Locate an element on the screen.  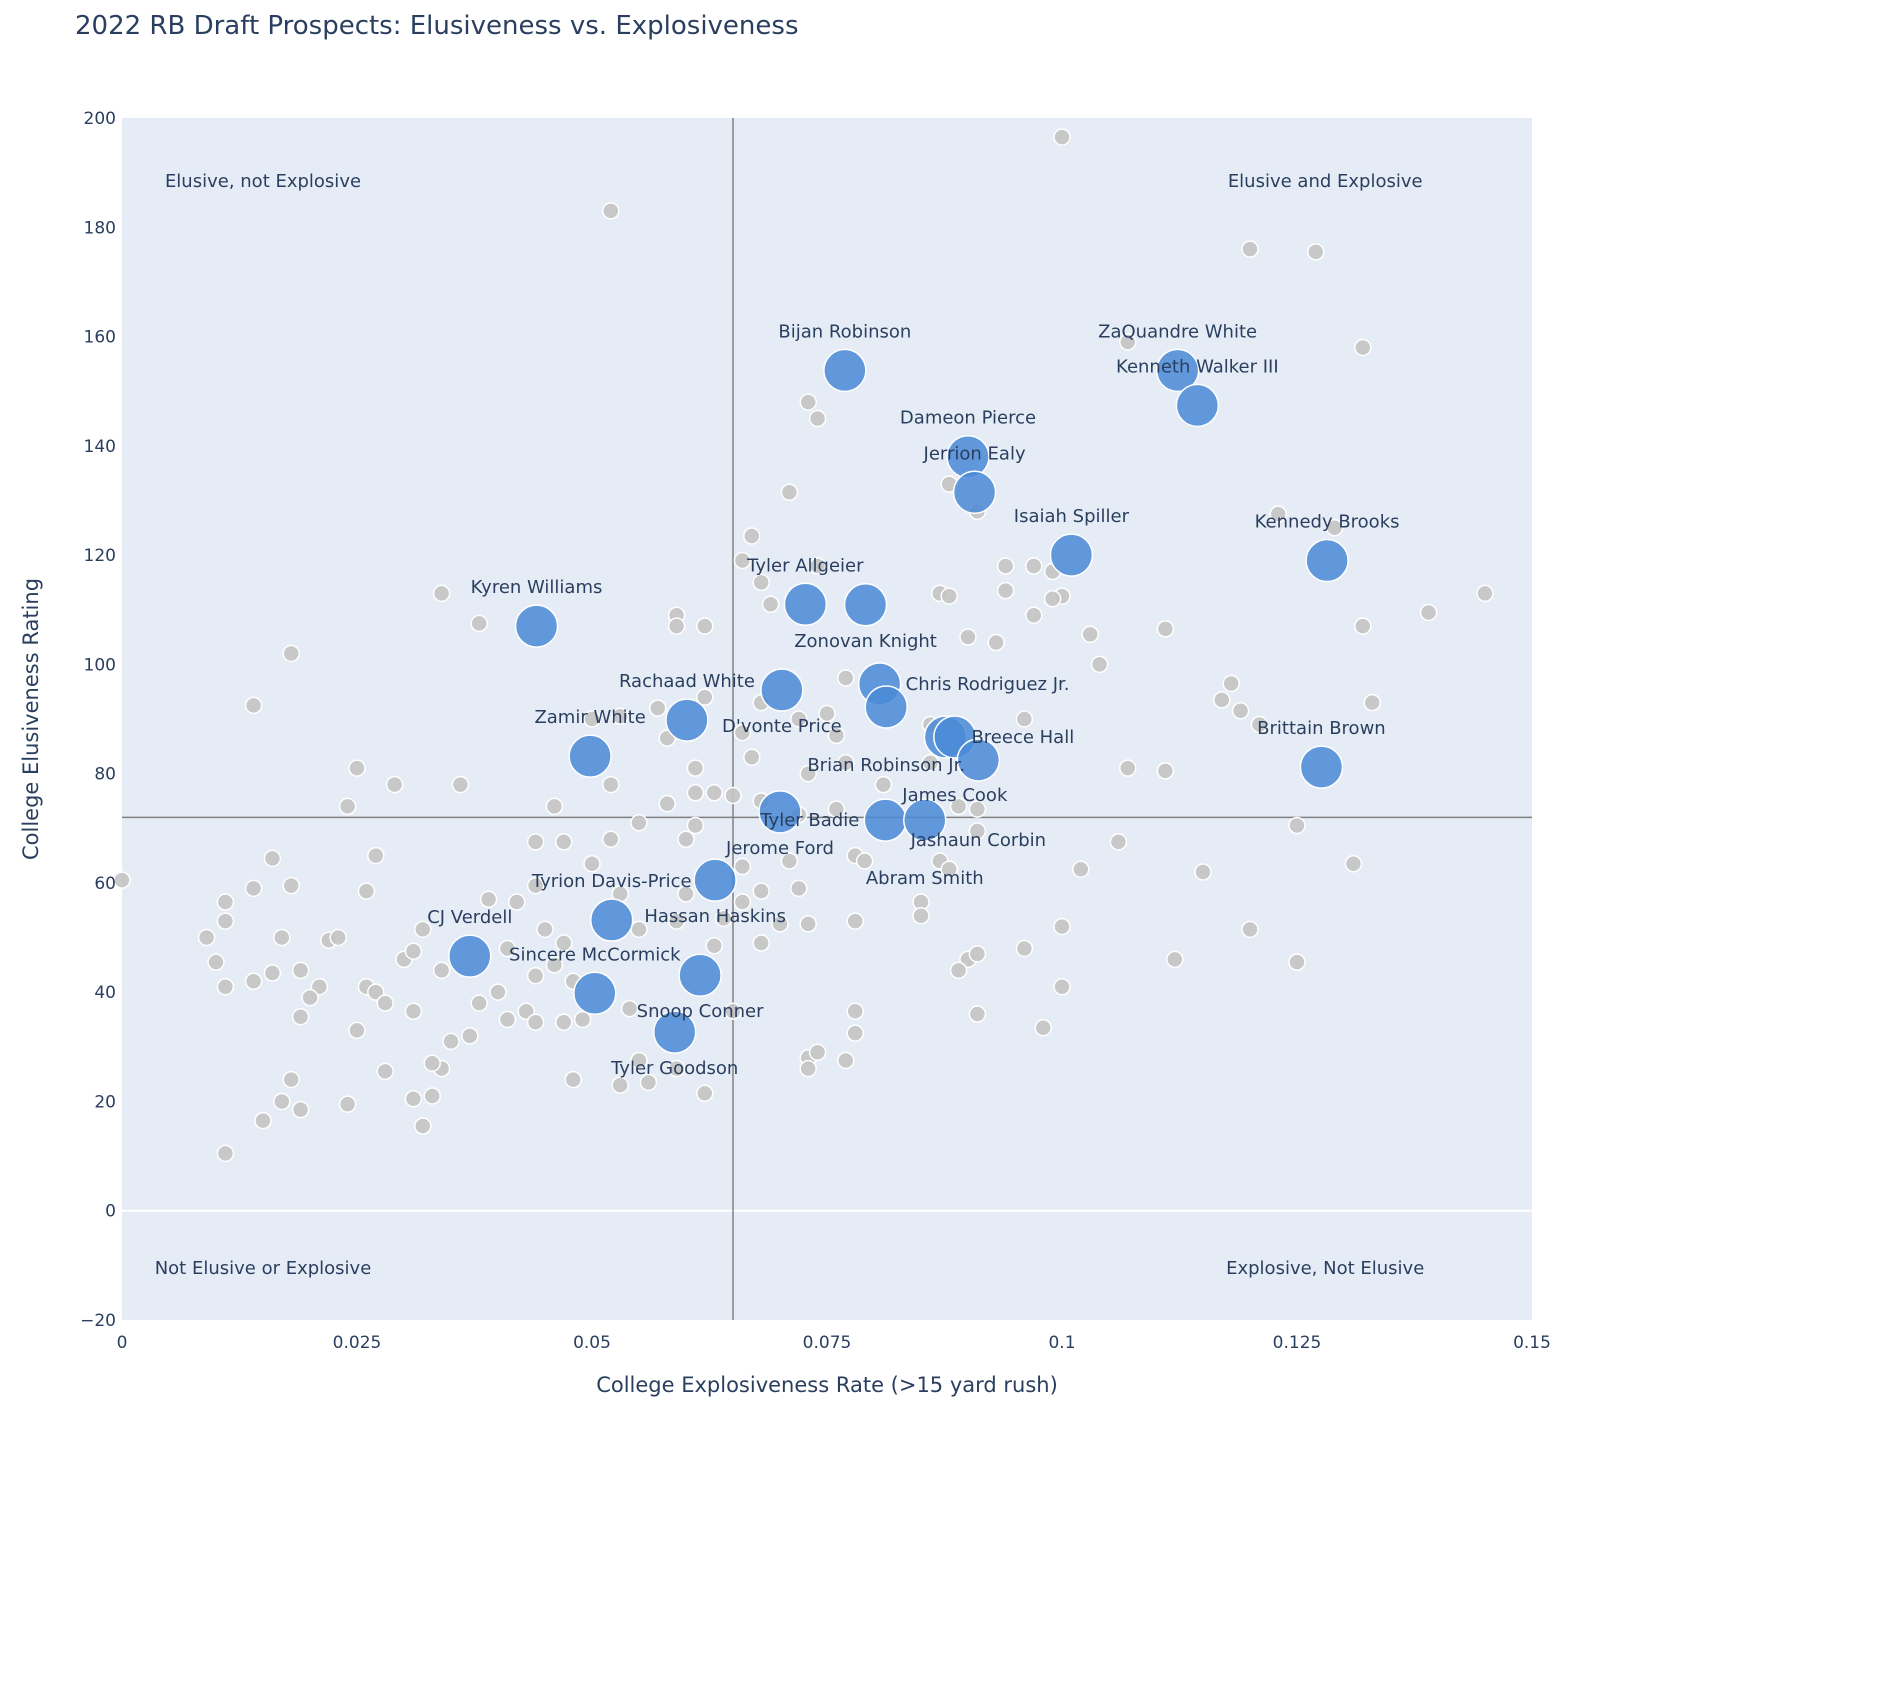
prospect-label: Hassan Haskins is located at coordinates (715, 916).